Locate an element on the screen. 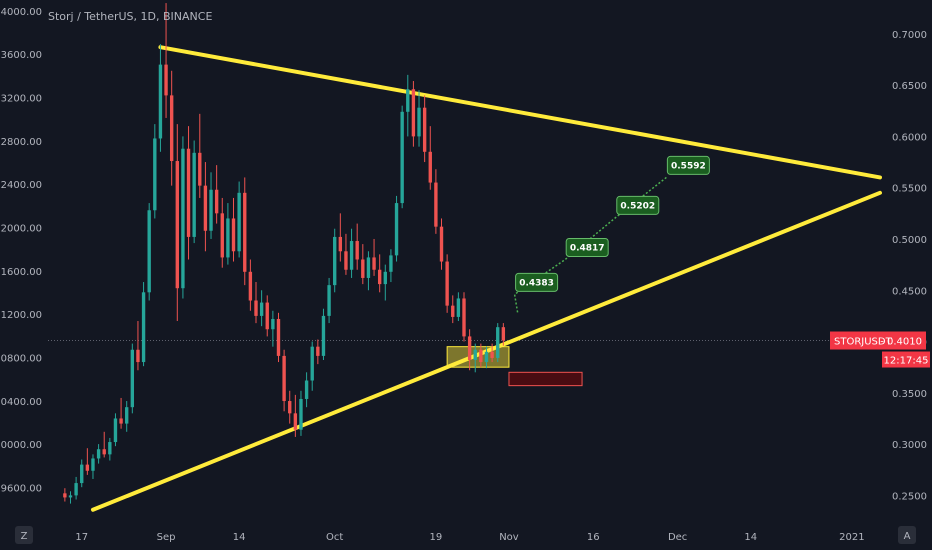  projection-layer: 0.4383 0.4817 0.5202 0.5592 is located at coordinates (611, 234).